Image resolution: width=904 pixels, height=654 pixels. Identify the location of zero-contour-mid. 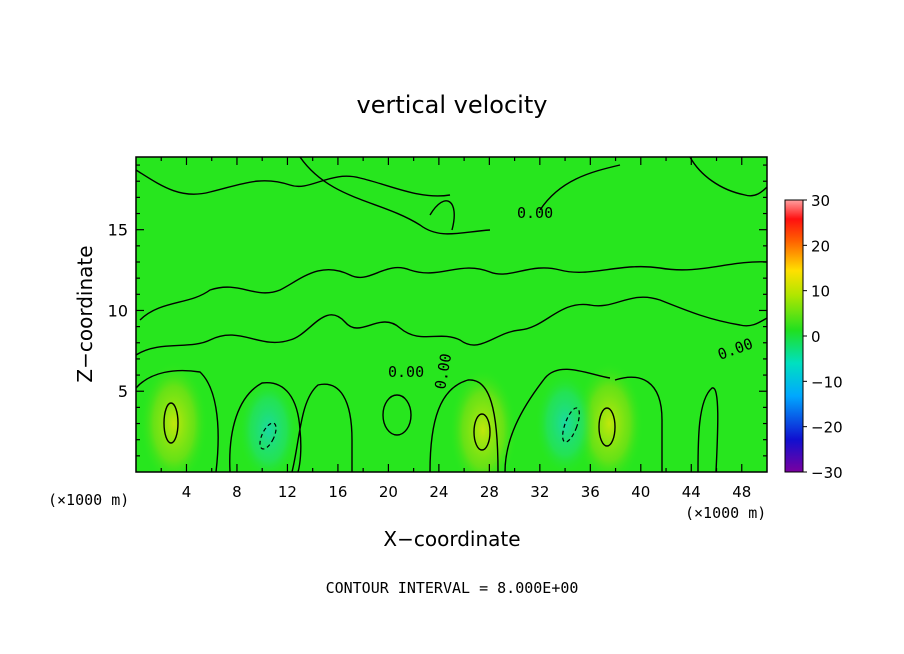
(453, 291).